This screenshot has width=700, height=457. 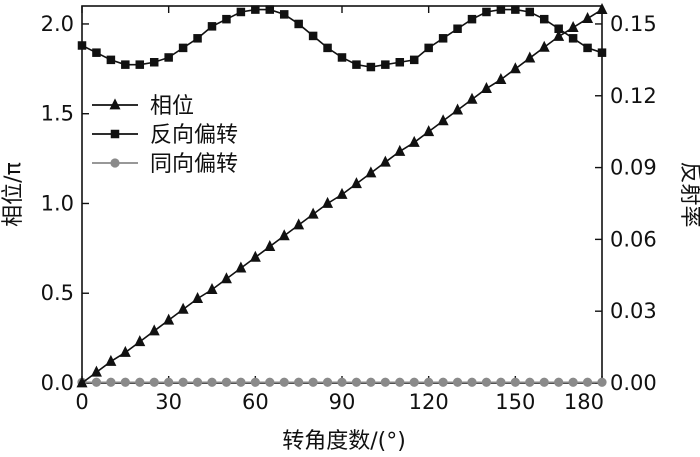 What do you see at coordinates (194, 135) in the screenshot?
I see `legend-label: 反向偏转` at bounding box center [194, 135].